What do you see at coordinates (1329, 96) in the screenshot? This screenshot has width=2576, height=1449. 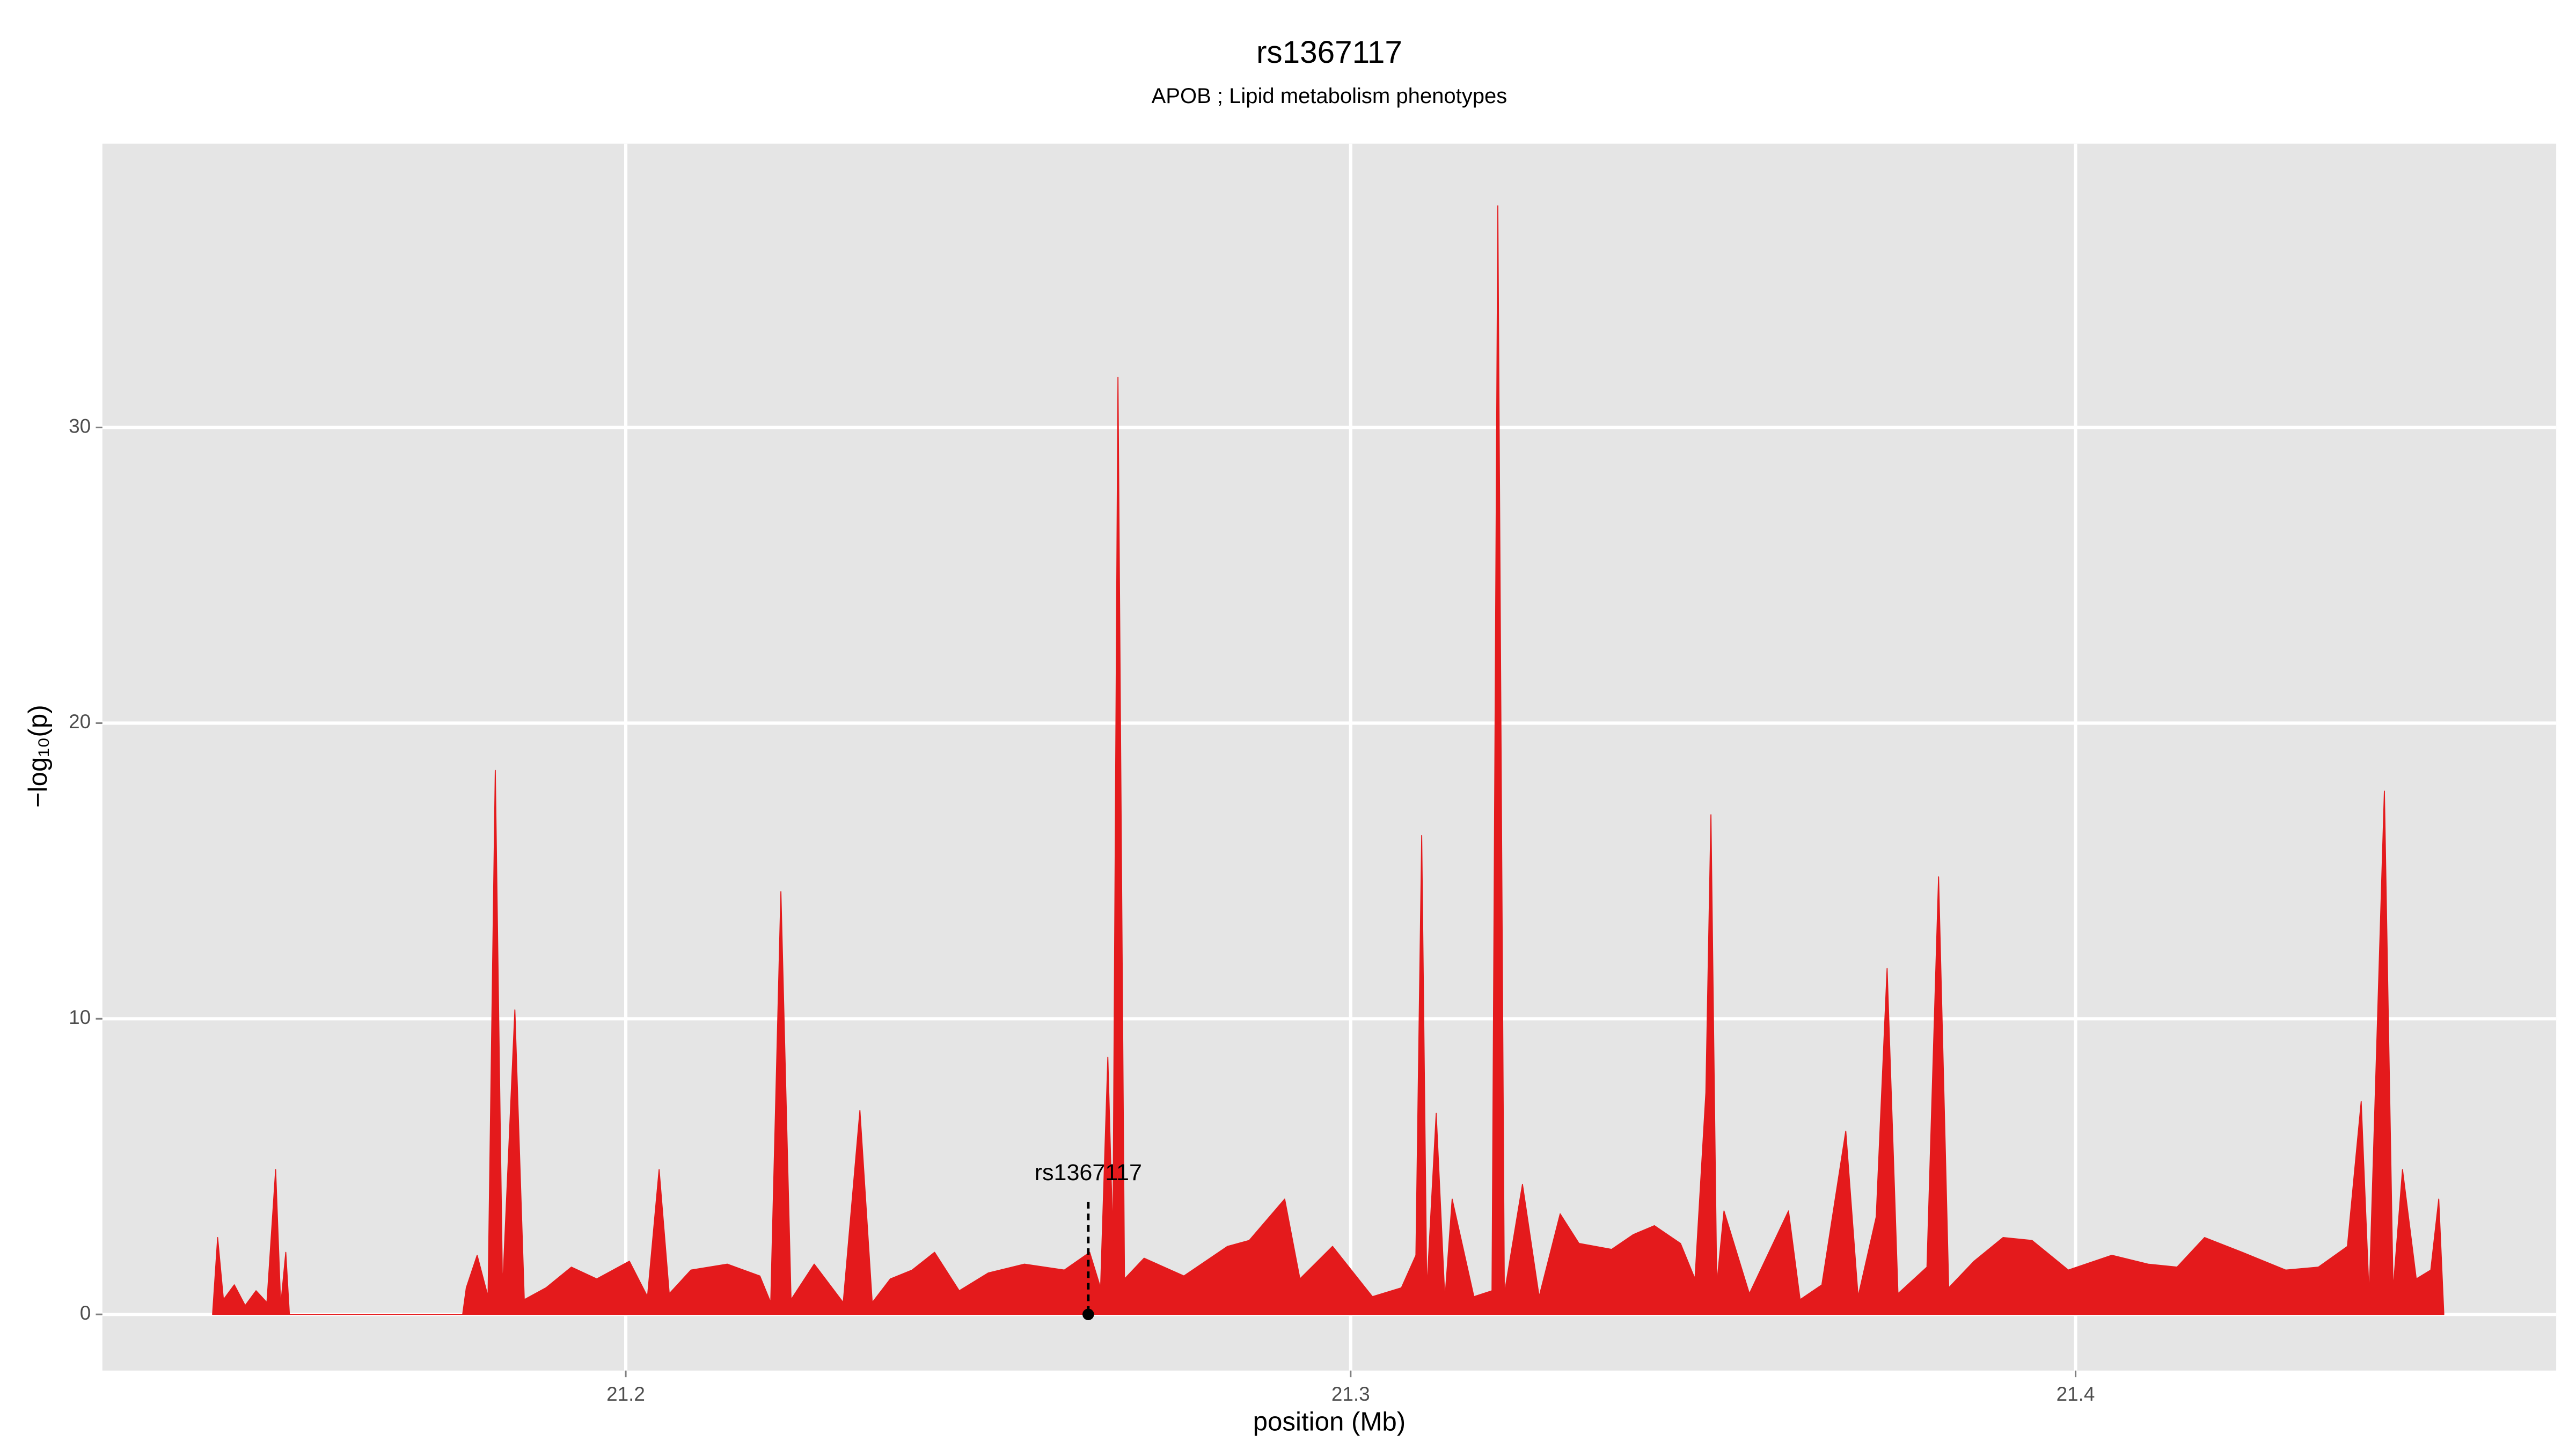 I see `chart-subtitle: APOB ; Lipid metabolism phenotypes` at bounding box center [1329, 96].